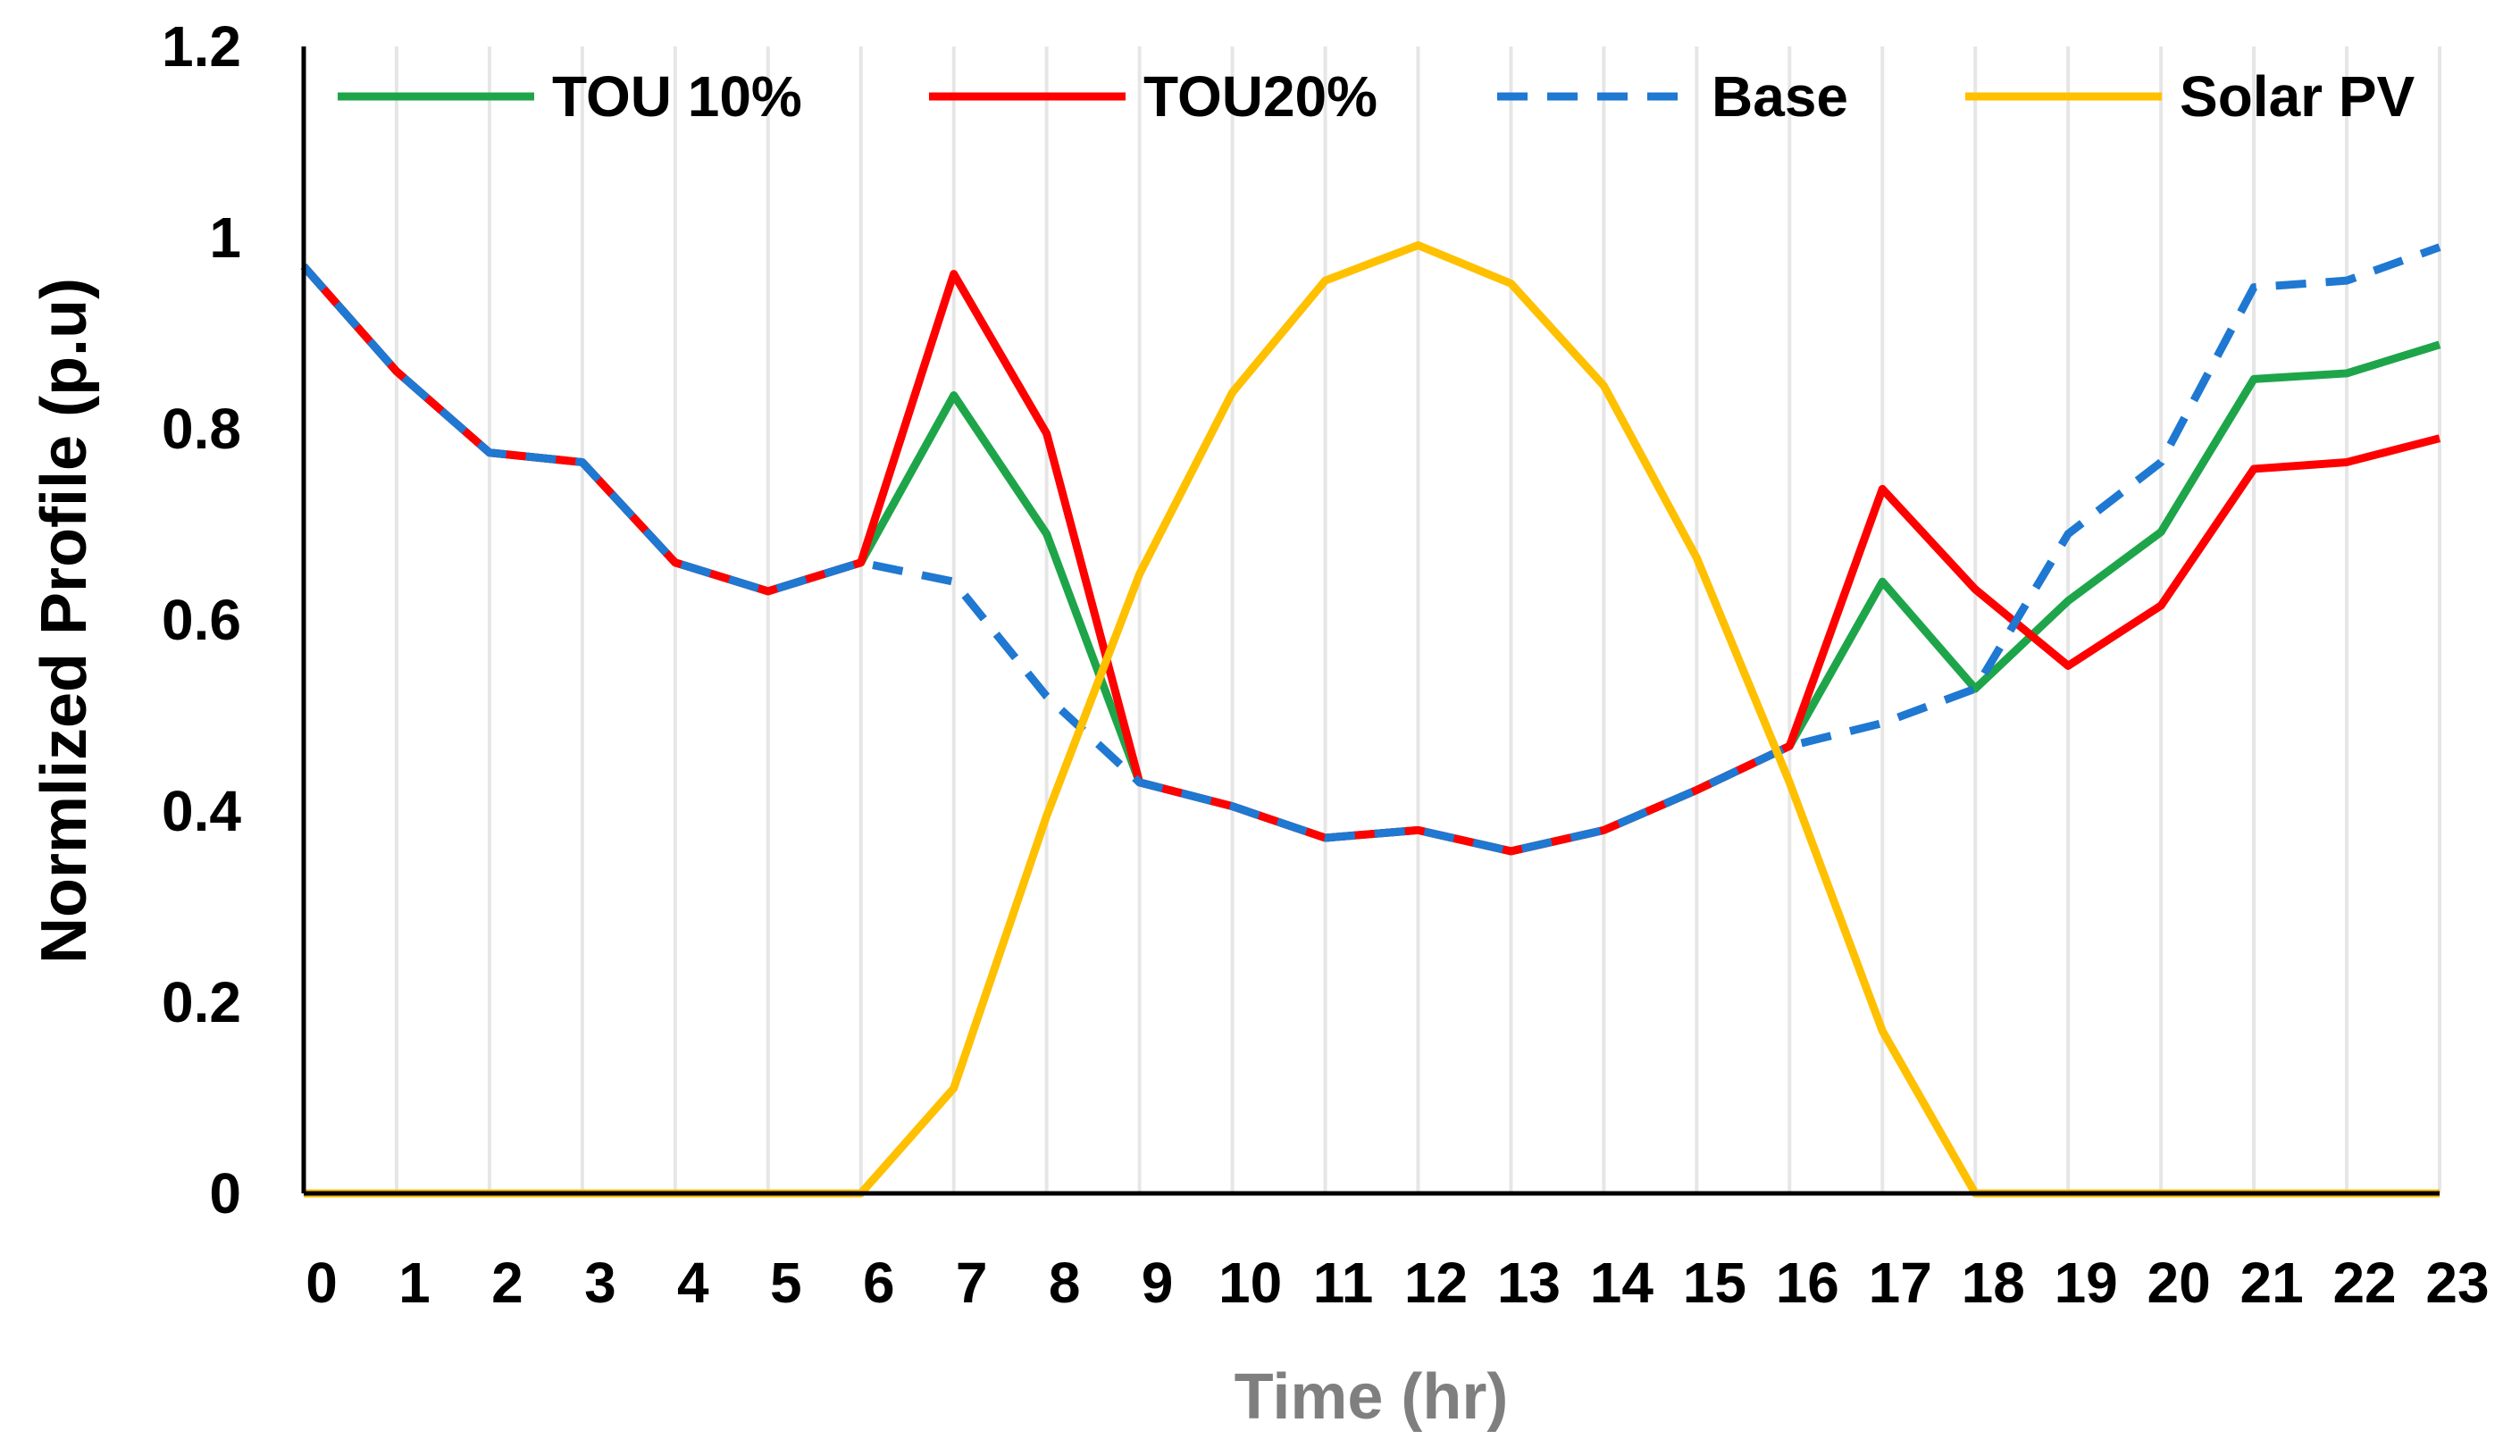 The width and height of the screenshot is (2520, 1456). I want to click on legend-label-0: TOU 10%, so click(677, 96).